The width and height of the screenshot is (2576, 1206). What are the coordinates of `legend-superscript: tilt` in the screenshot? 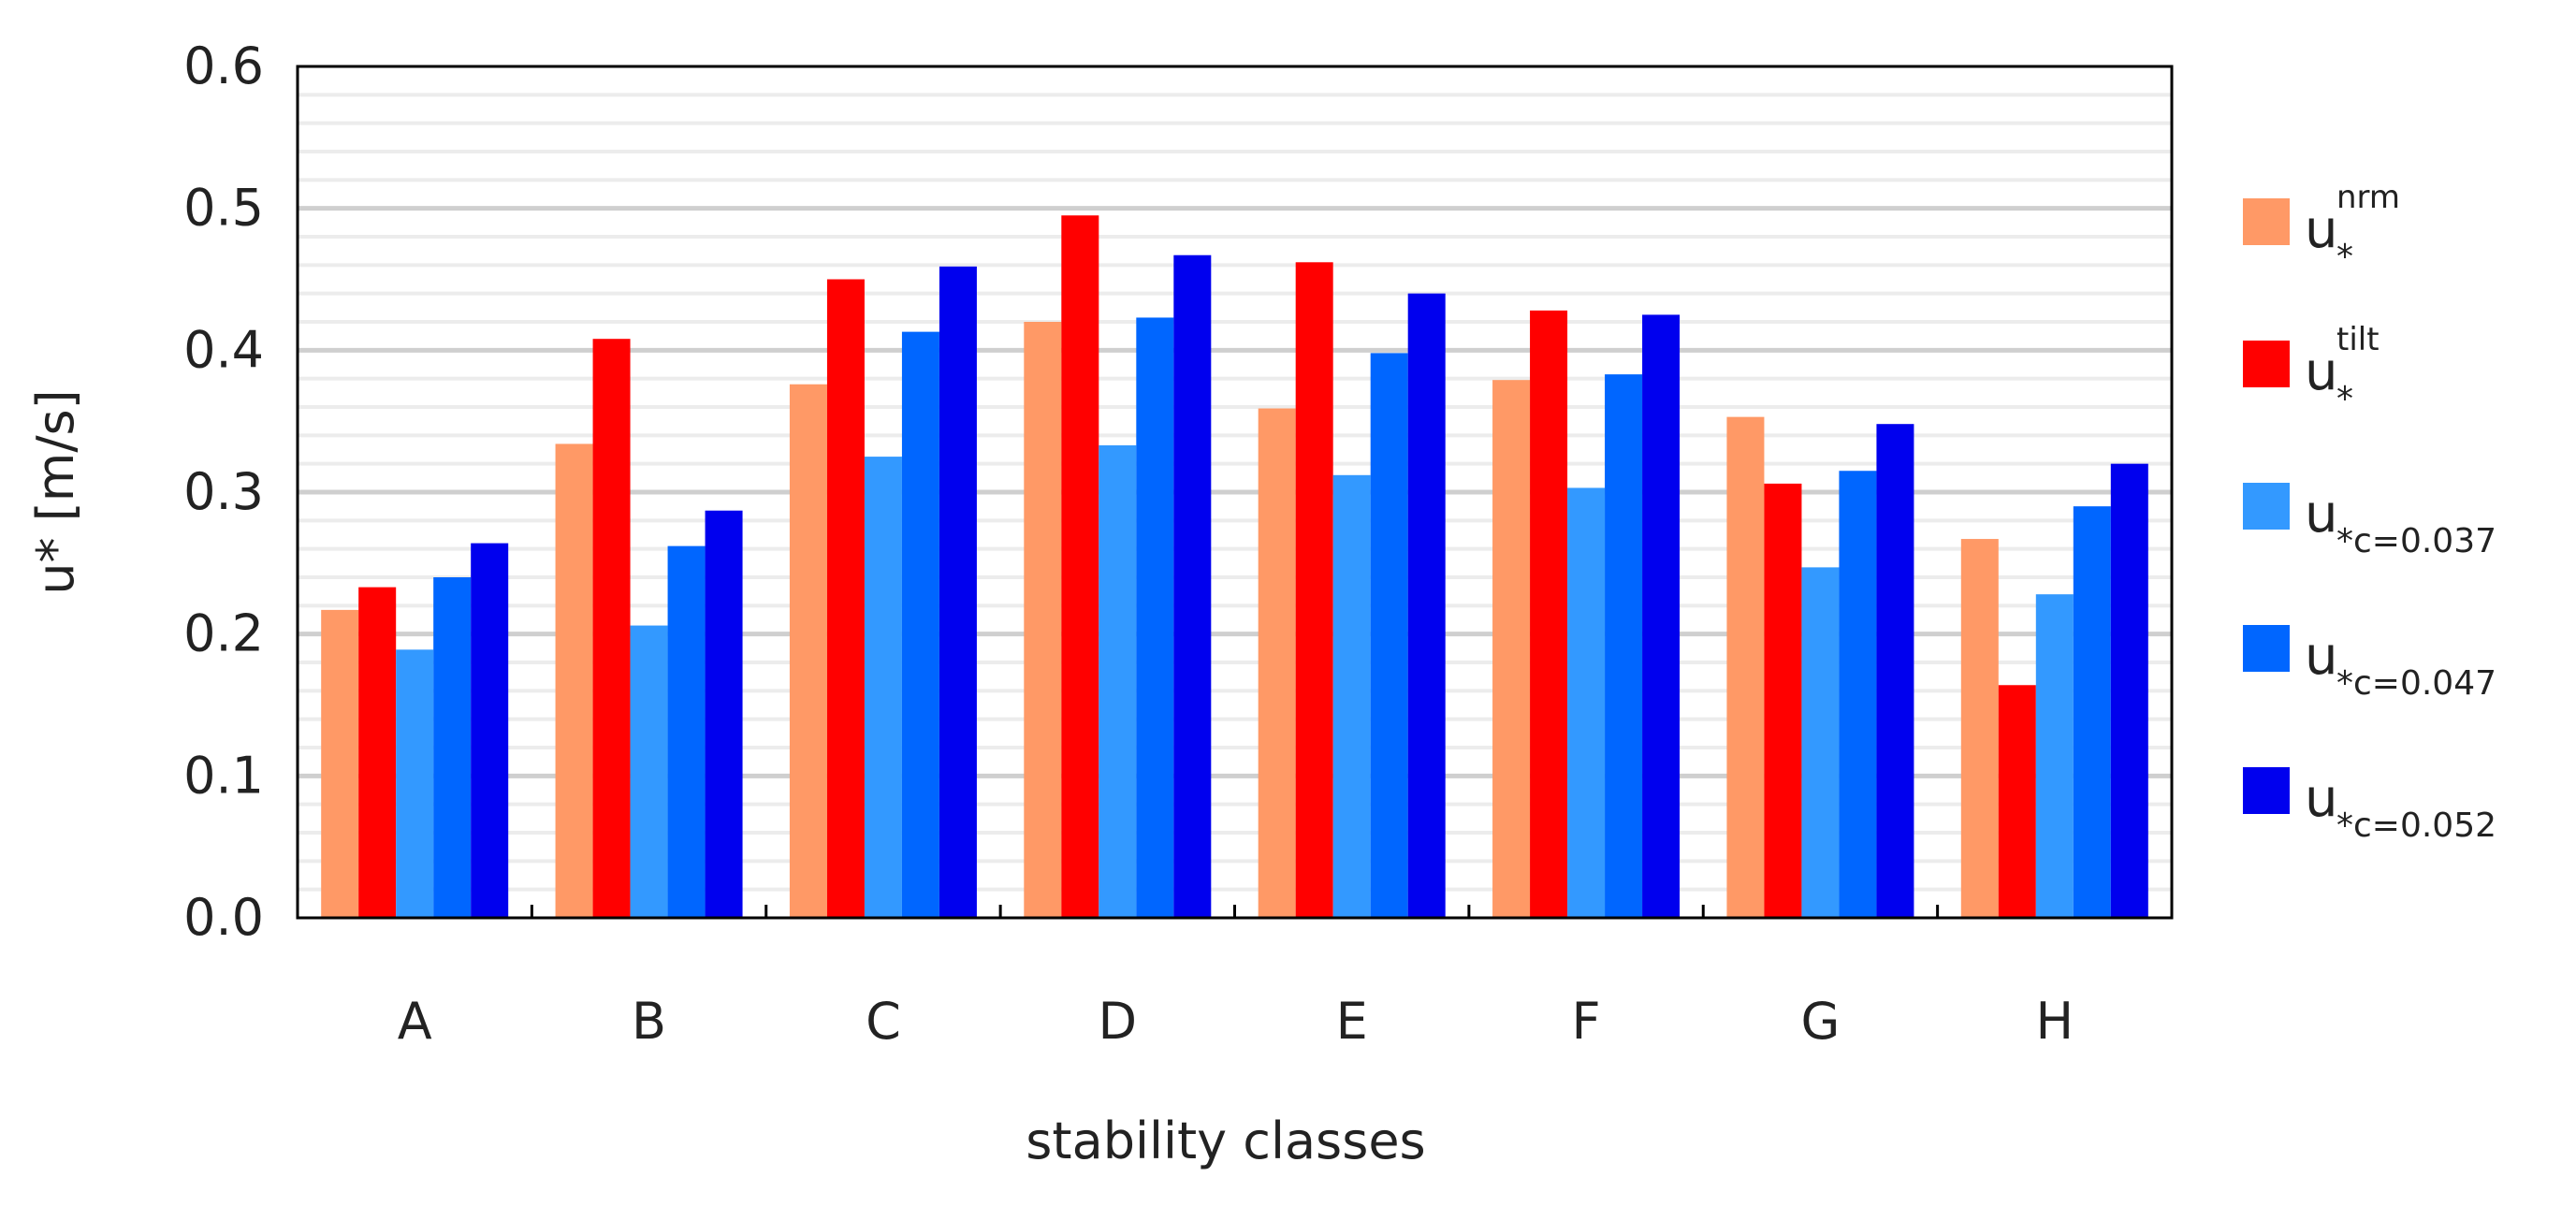 It's located at (2358, 339).